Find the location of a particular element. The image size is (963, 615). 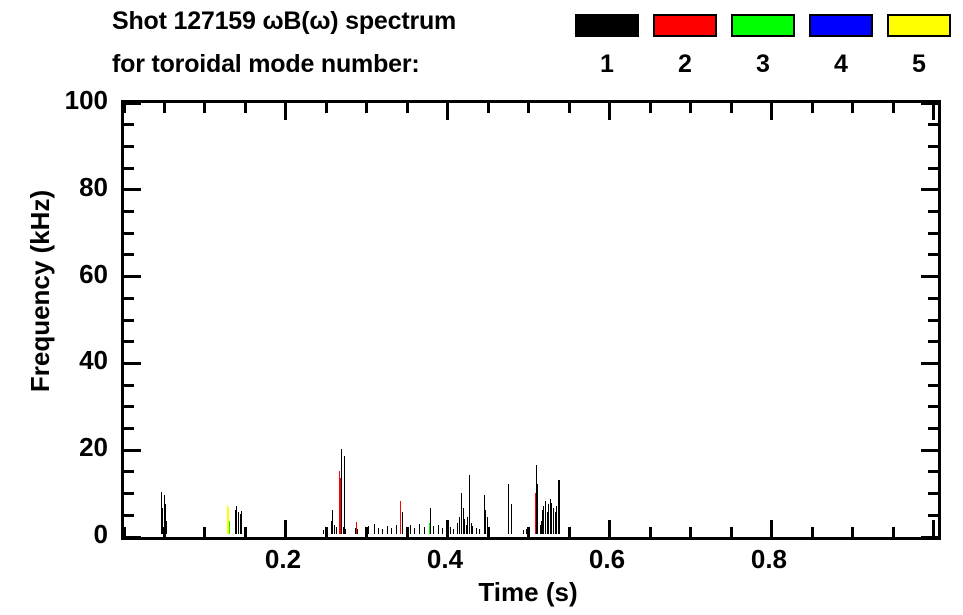

x-tick-0.35 is located at coordinates (407, 532).